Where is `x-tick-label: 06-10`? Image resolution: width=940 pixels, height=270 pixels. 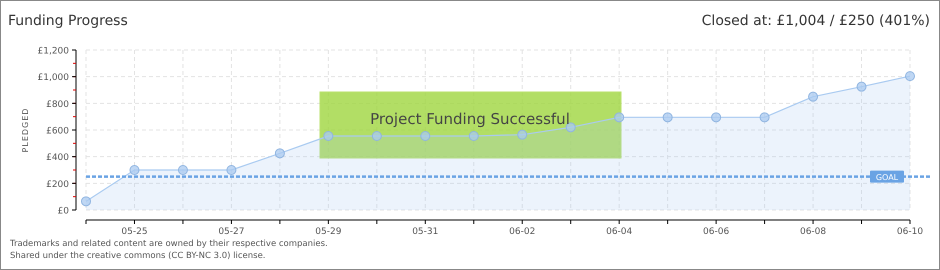
x-tick-label: 06-10 is located at coordinates (910, 232).